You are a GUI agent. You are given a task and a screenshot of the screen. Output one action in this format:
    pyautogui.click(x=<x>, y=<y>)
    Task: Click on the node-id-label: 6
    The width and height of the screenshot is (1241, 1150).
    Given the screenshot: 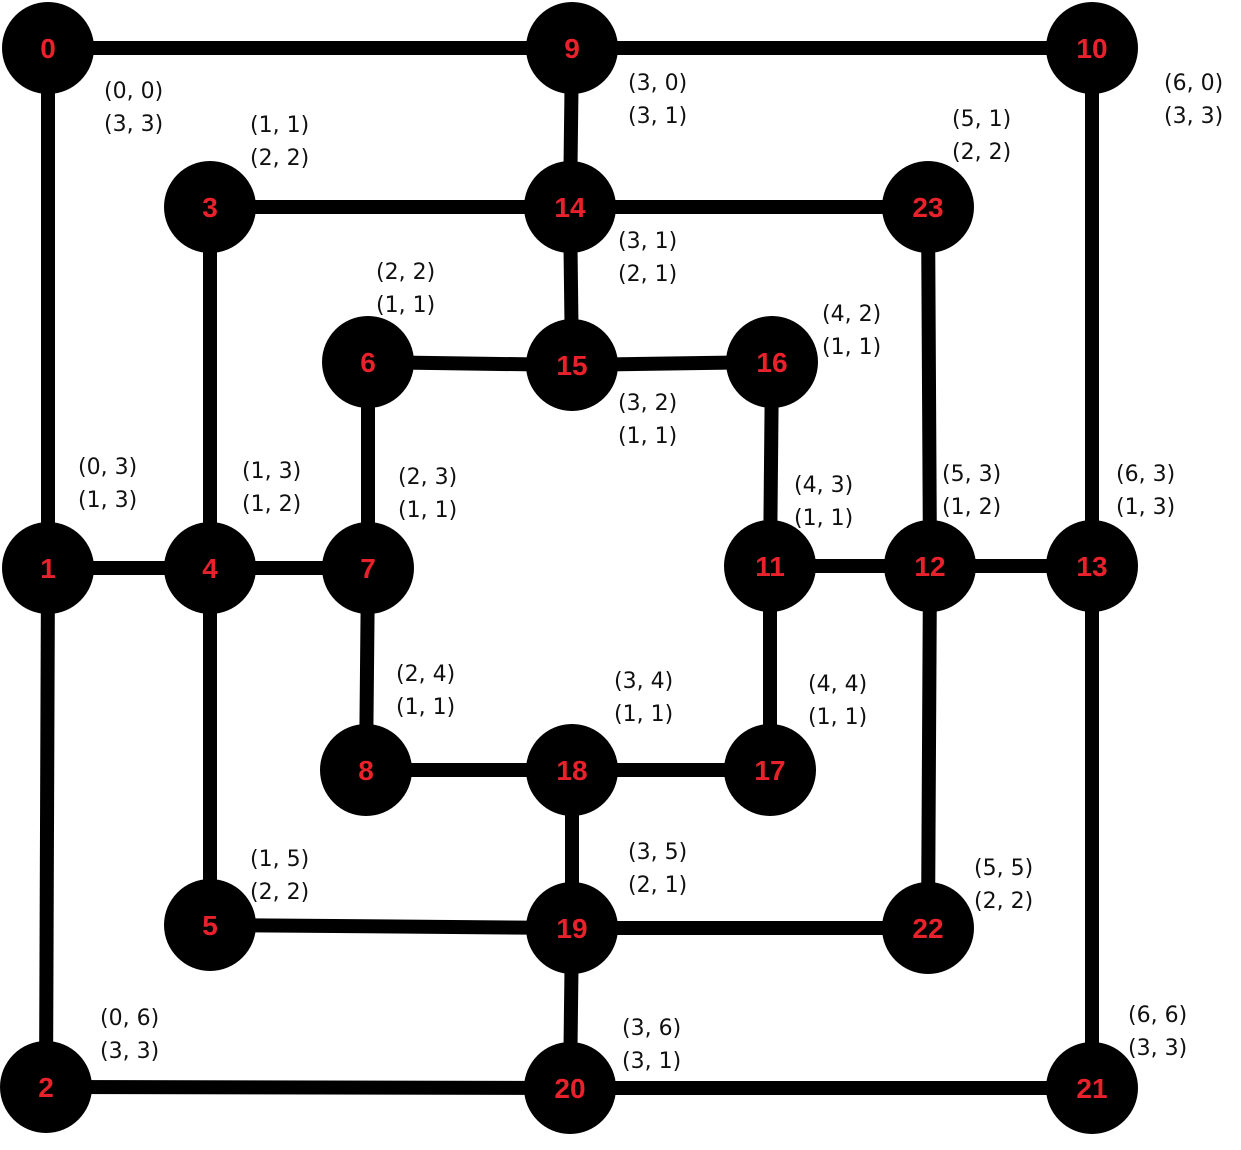 What is the action you would take?
    pyautogui.click(x=368, y=362)
    